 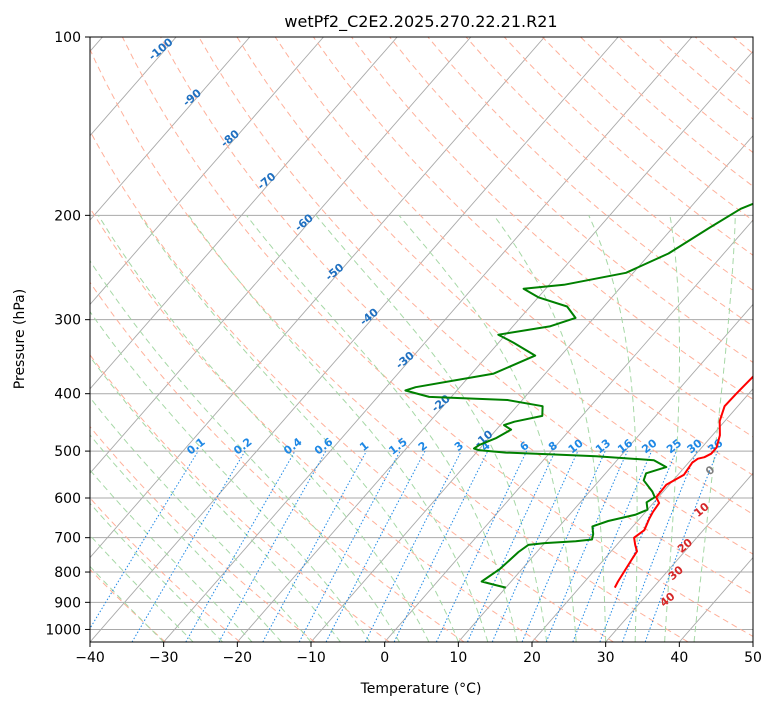 I want to click on x-tick-label: −30, so click(x=164, y=658).